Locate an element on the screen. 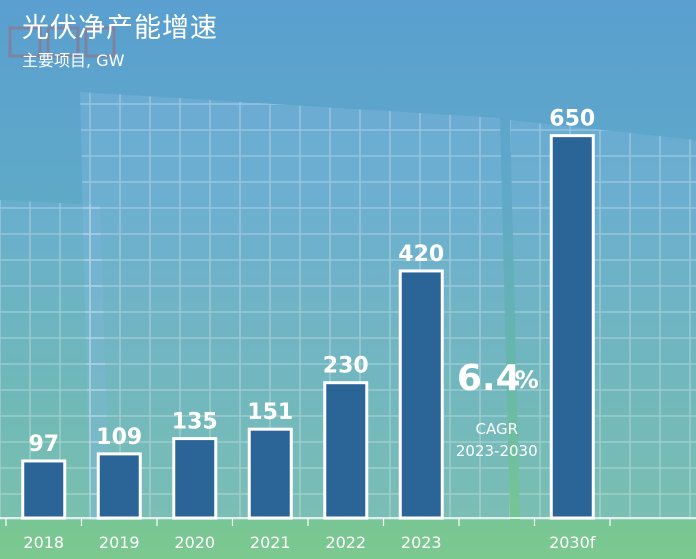 This screenshot has width=696, height=559. x-tick-label-2020: 2020 is located at coordinates (194, 542).